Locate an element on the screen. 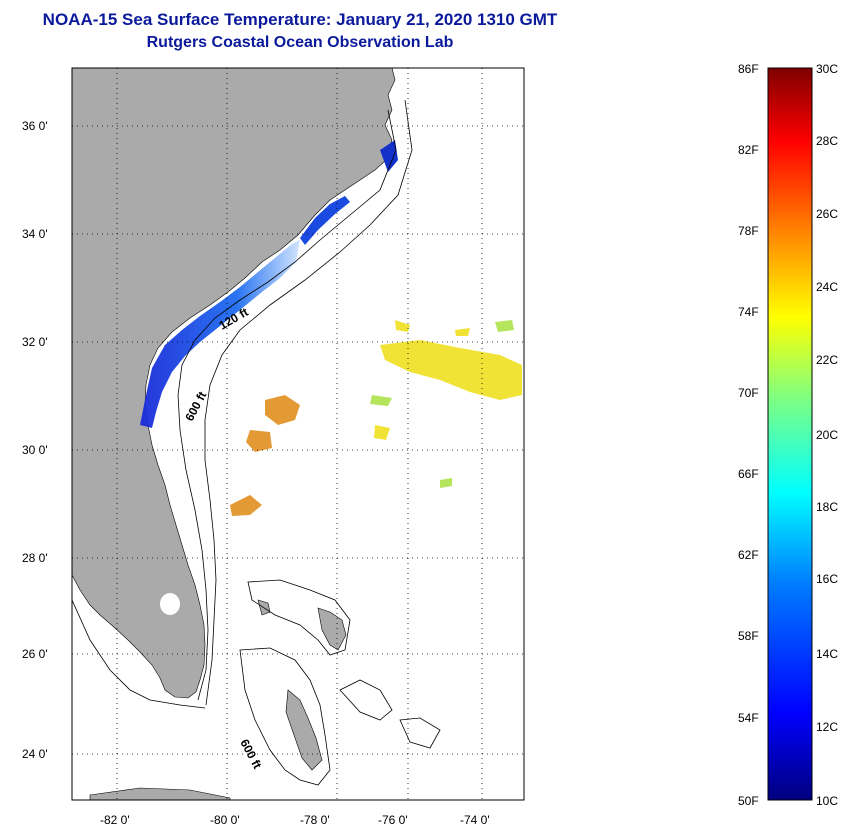  c-label: 26C is located at coordinates (827, 214).